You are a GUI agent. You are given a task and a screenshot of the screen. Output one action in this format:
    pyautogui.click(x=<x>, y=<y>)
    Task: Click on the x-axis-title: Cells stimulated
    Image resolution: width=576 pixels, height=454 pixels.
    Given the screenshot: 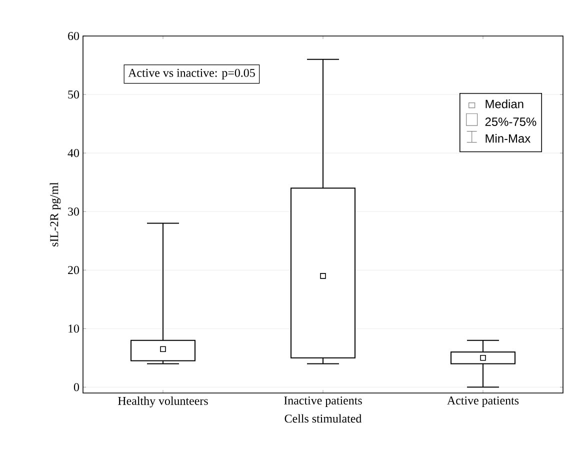 What is the action you would take?
    pyautogui.click(x=323, y=418)
    